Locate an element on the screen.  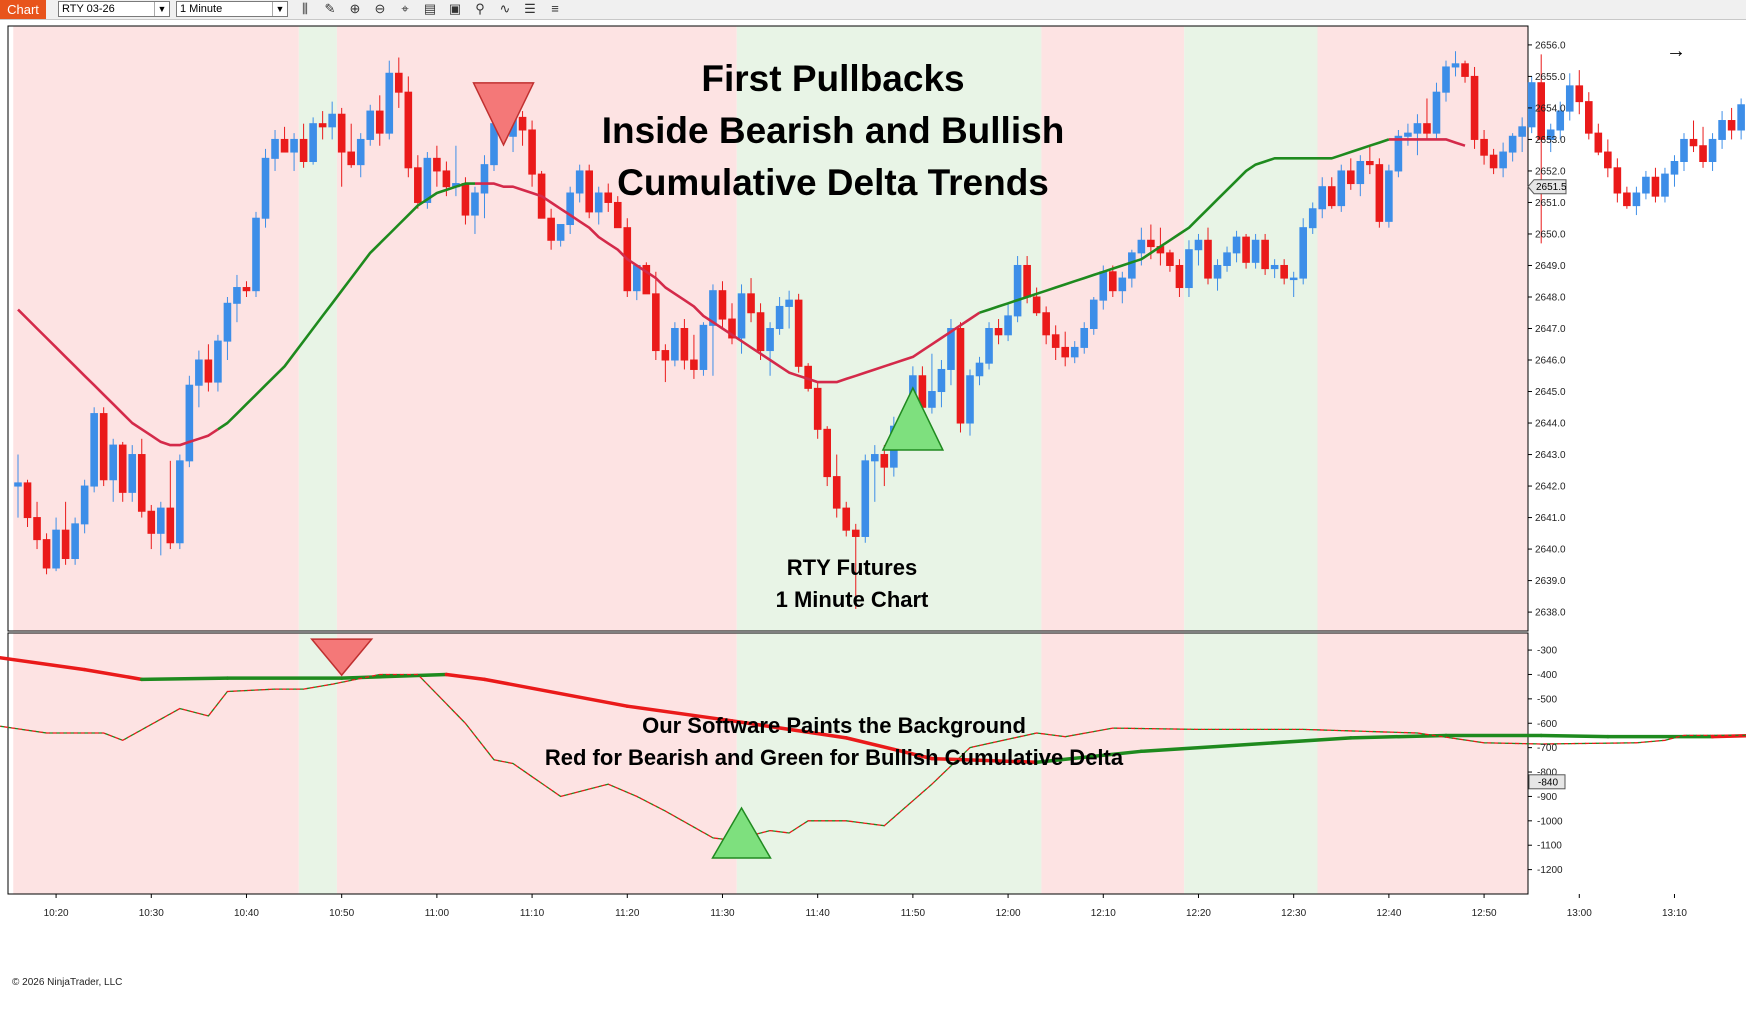
price-tick-label: 2647.0 is located at coordinates (1550, 329).